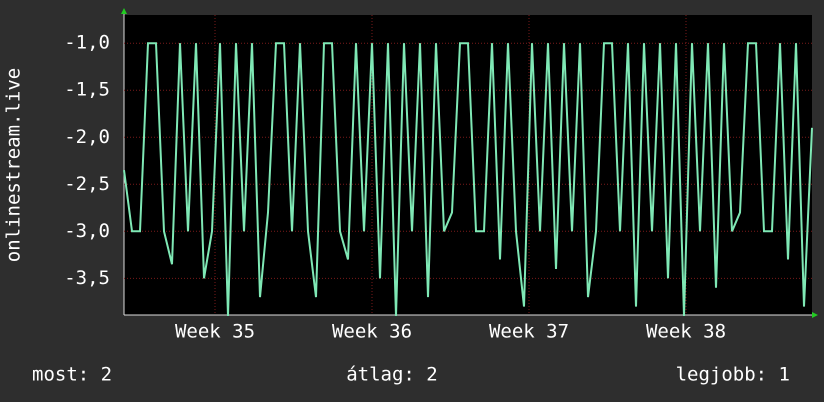 This screenshot has height=402, width=824. Describe the element at coordinates (124, 11) in the screenshot. I see `y-axis-arrow` at that location.